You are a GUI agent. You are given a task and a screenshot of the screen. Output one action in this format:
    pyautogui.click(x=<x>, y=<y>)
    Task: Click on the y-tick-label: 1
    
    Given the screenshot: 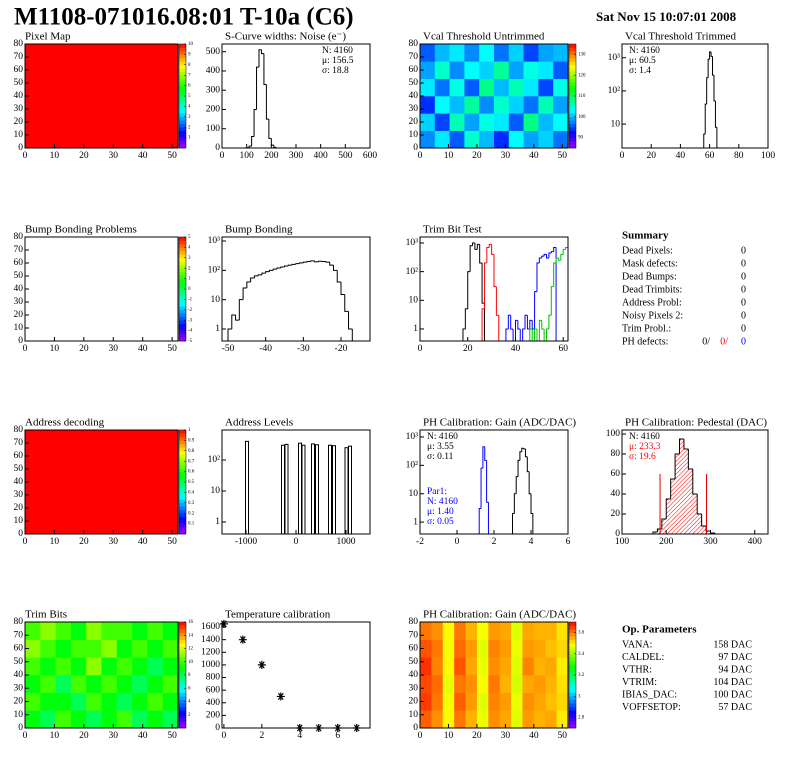 What is the action you would take?
    pyautogui.click(x=415, y=329)
    